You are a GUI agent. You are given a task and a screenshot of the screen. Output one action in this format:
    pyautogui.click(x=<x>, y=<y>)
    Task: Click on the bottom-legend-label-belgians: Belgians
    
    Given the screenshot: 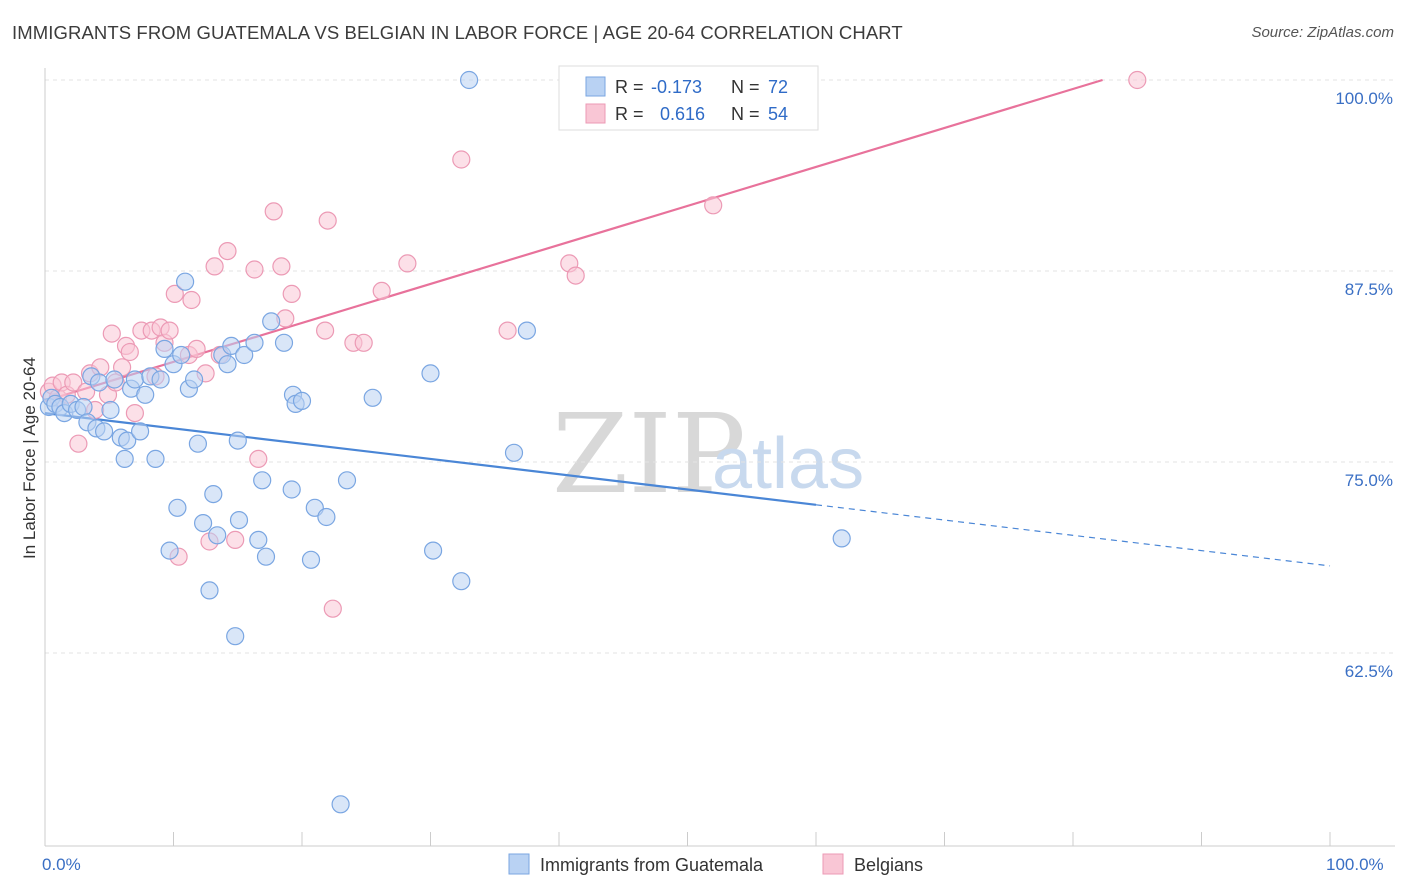 What is the action you would take?
    pyautogui.click(x=888, y=865)
    